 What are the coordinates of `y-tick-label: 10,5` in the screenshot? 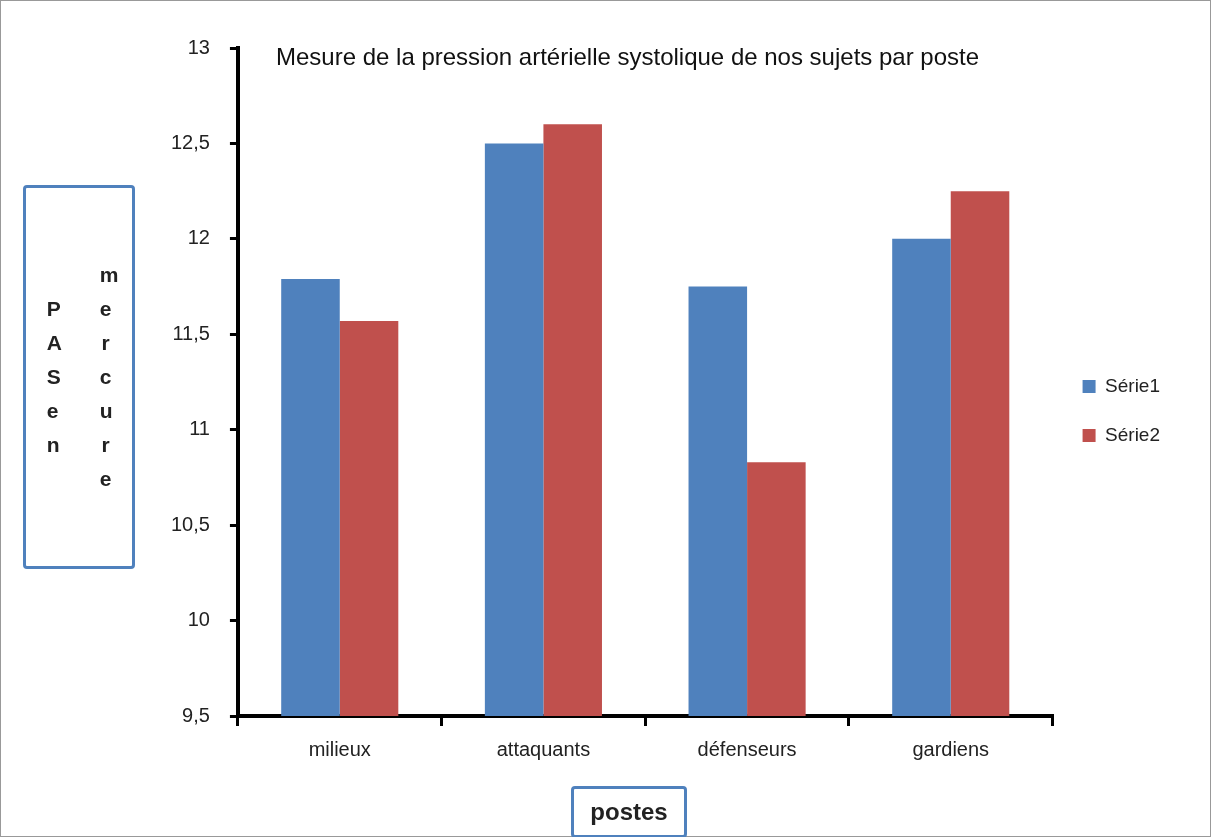 It's located at (190, 523).